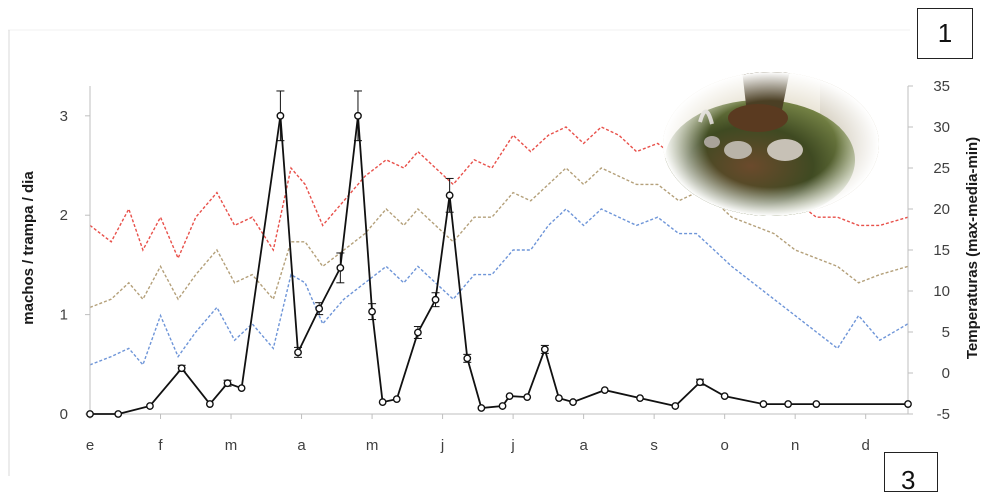 The image size is (989, 492). I want to click on x-tick-label: e, so click(90, 445).